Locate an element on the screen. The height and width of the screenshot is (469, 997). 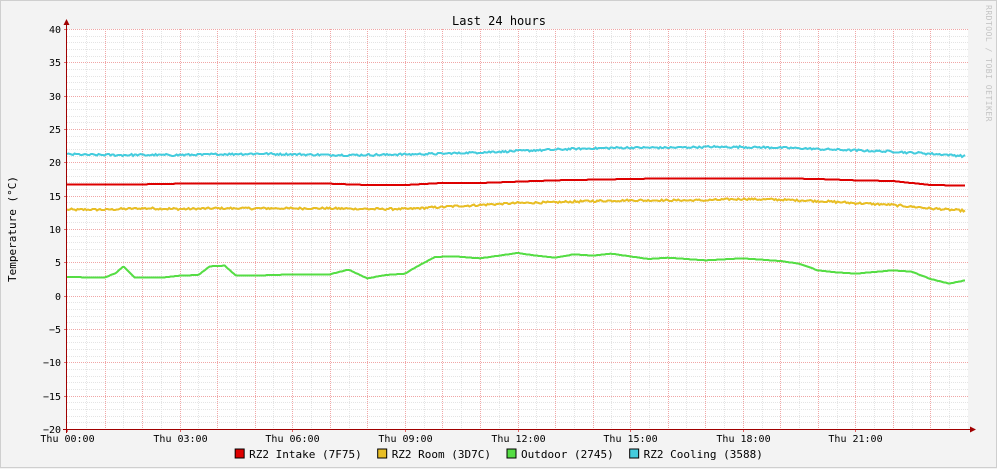
legend-label-2: RZ2 Room (3D7C) is located at coordinates (441, 454).